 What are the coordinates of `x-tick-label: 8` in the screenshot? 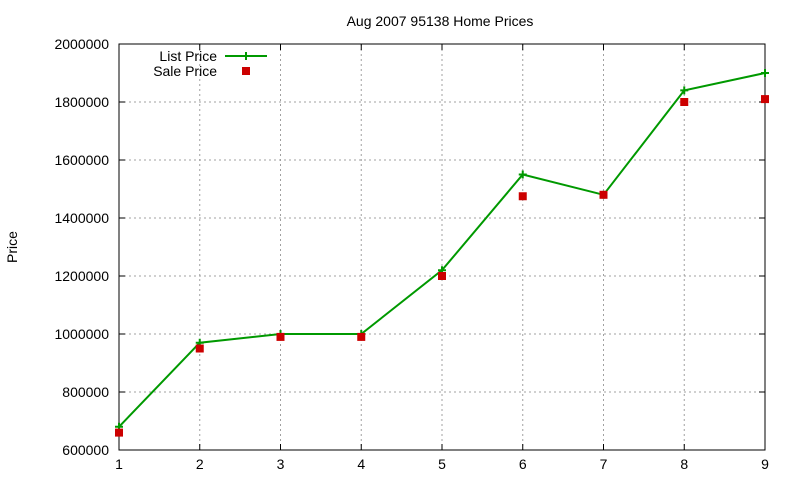 It's located at (684, 464).